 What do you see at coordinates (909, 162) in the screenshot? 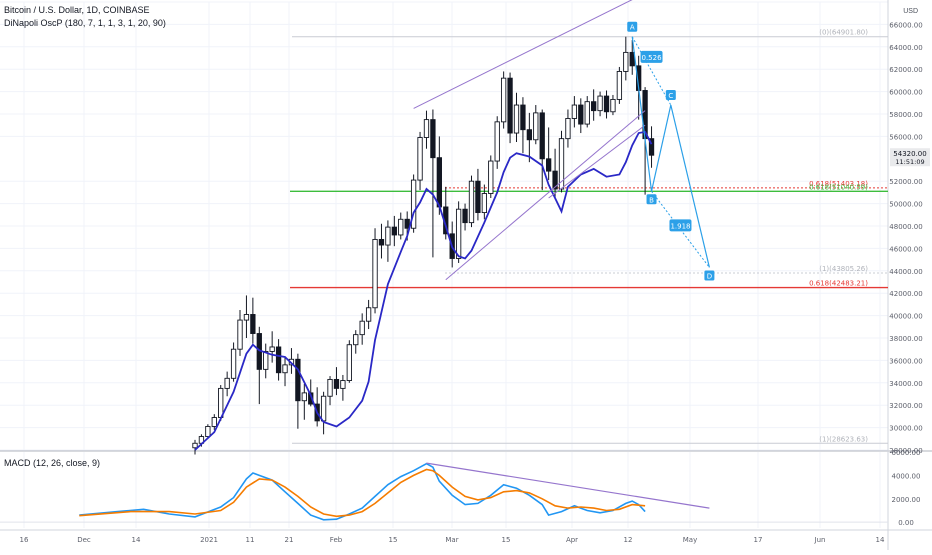
I see `countdown-label: 11:51:09` at bounding box center [909, 162].